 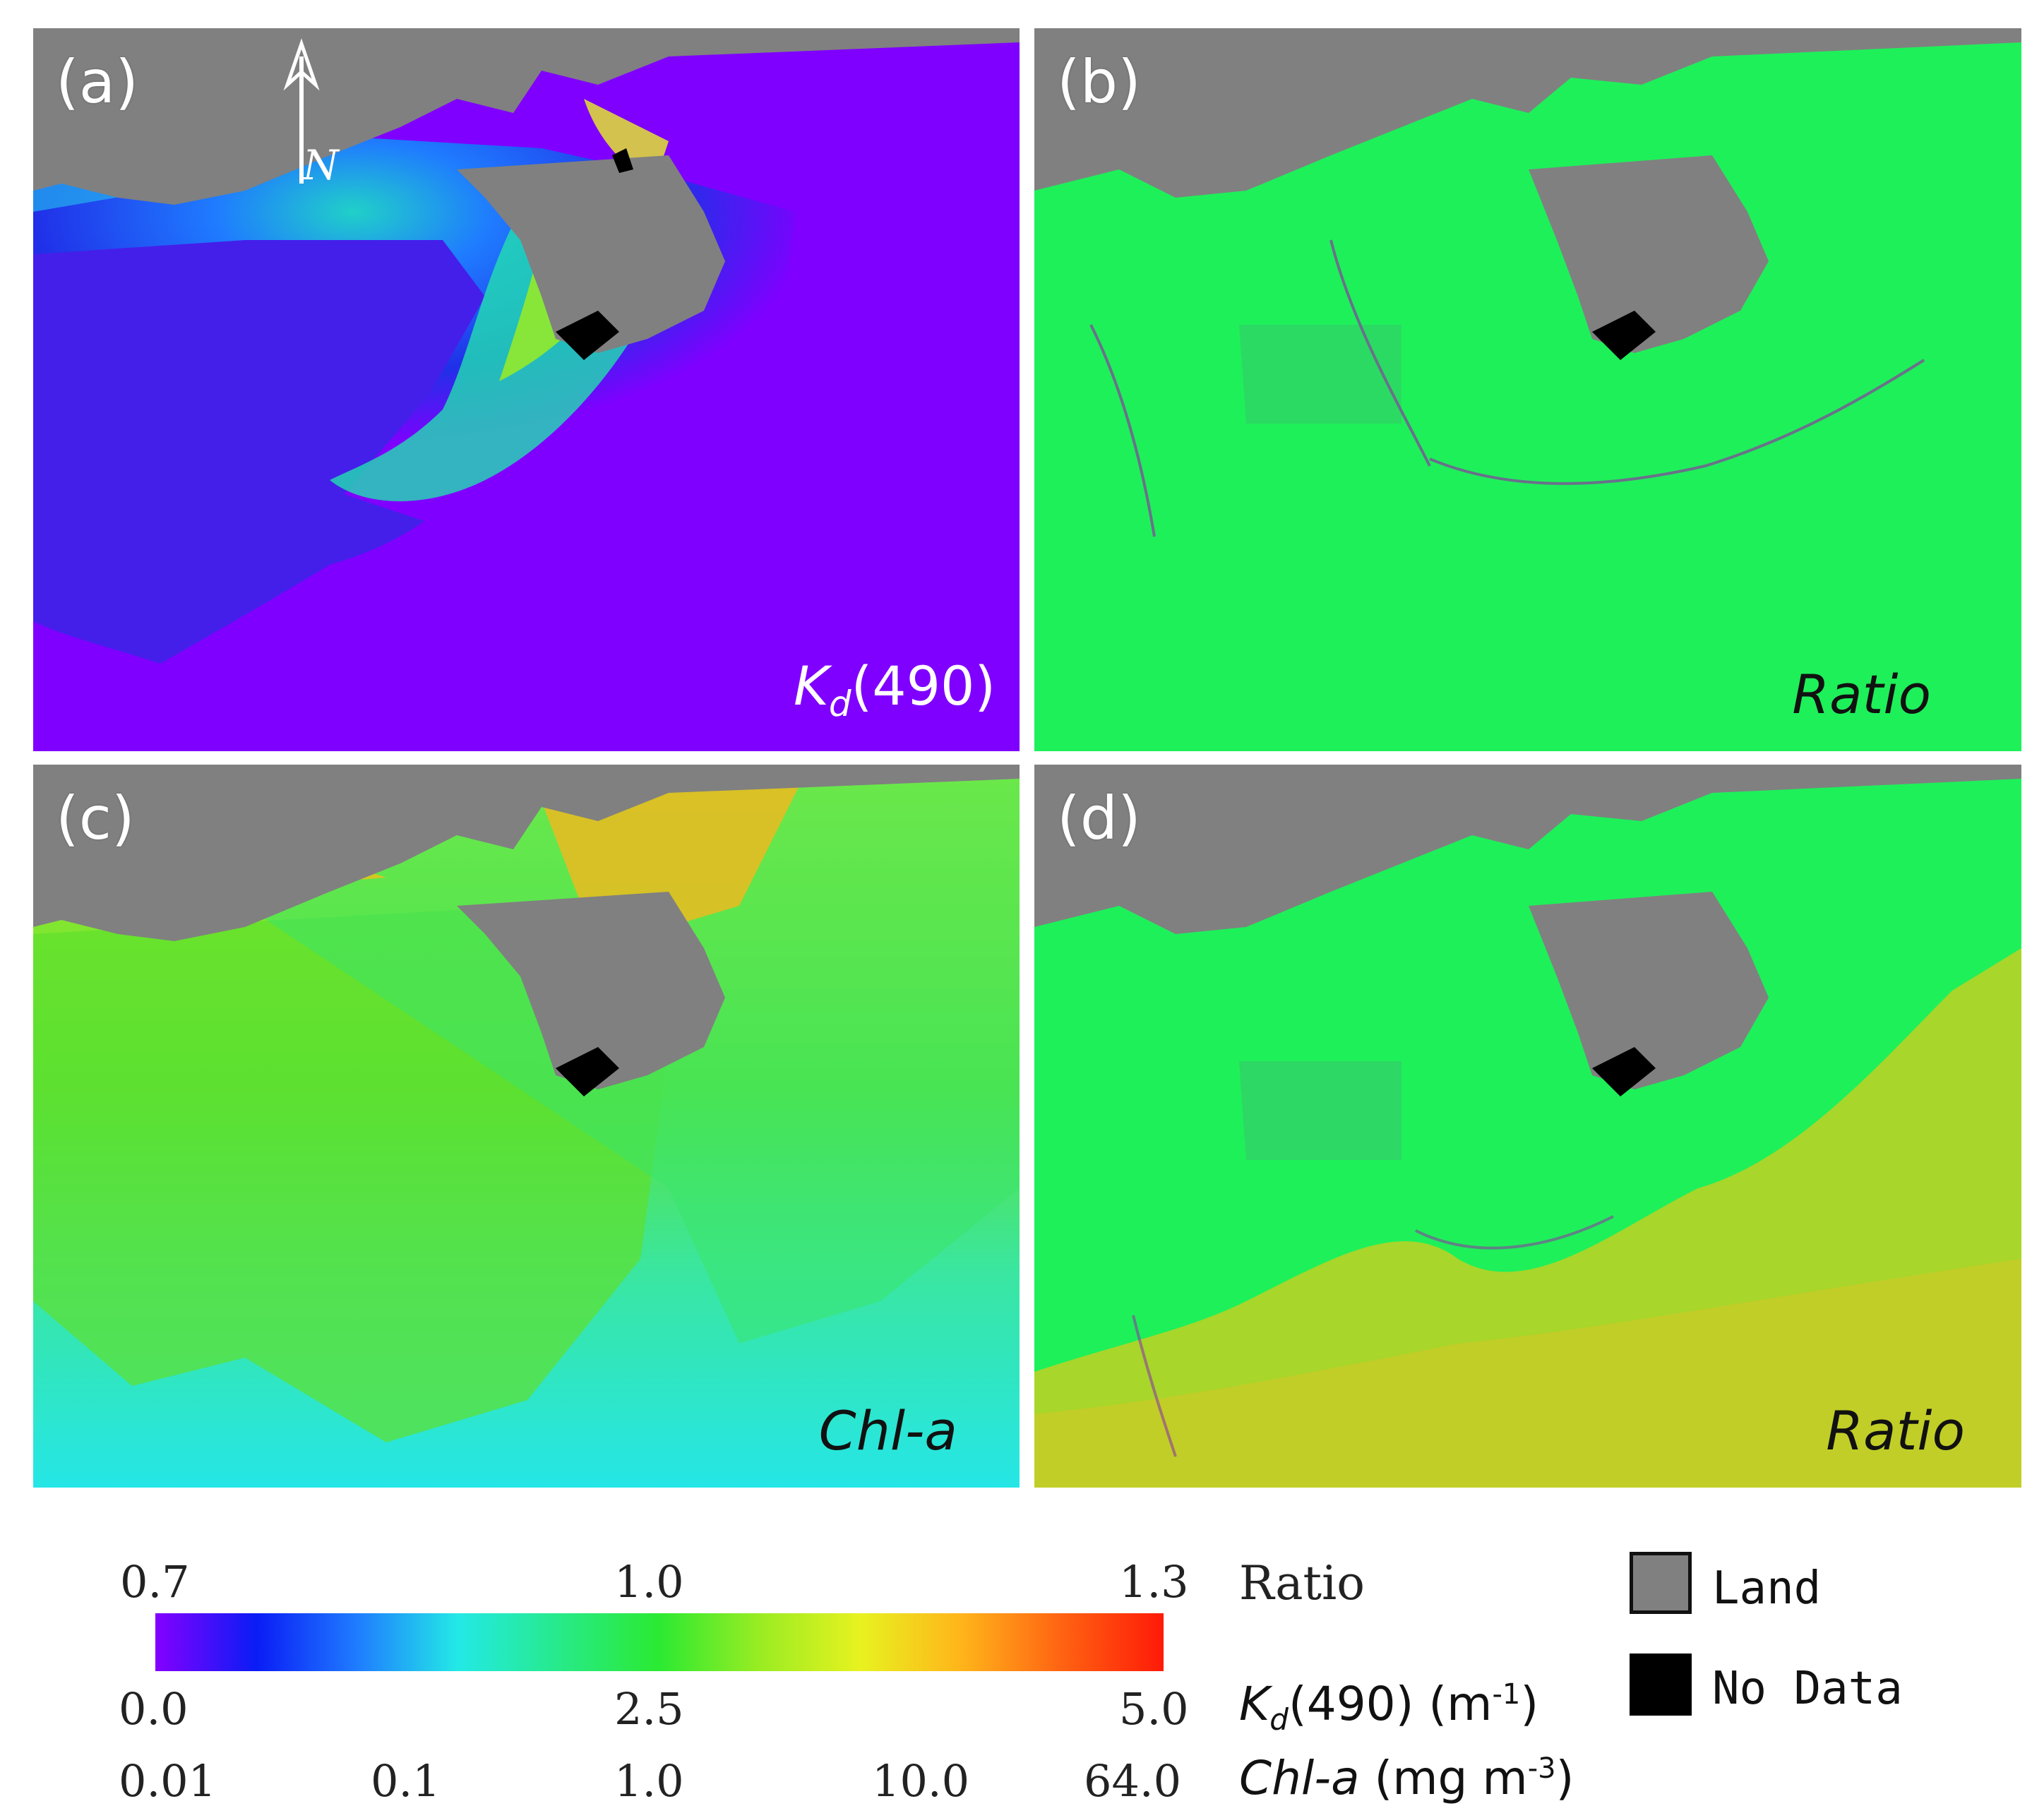 I want to click on chla-tick: 0.01, so click(x=168, y=1781).